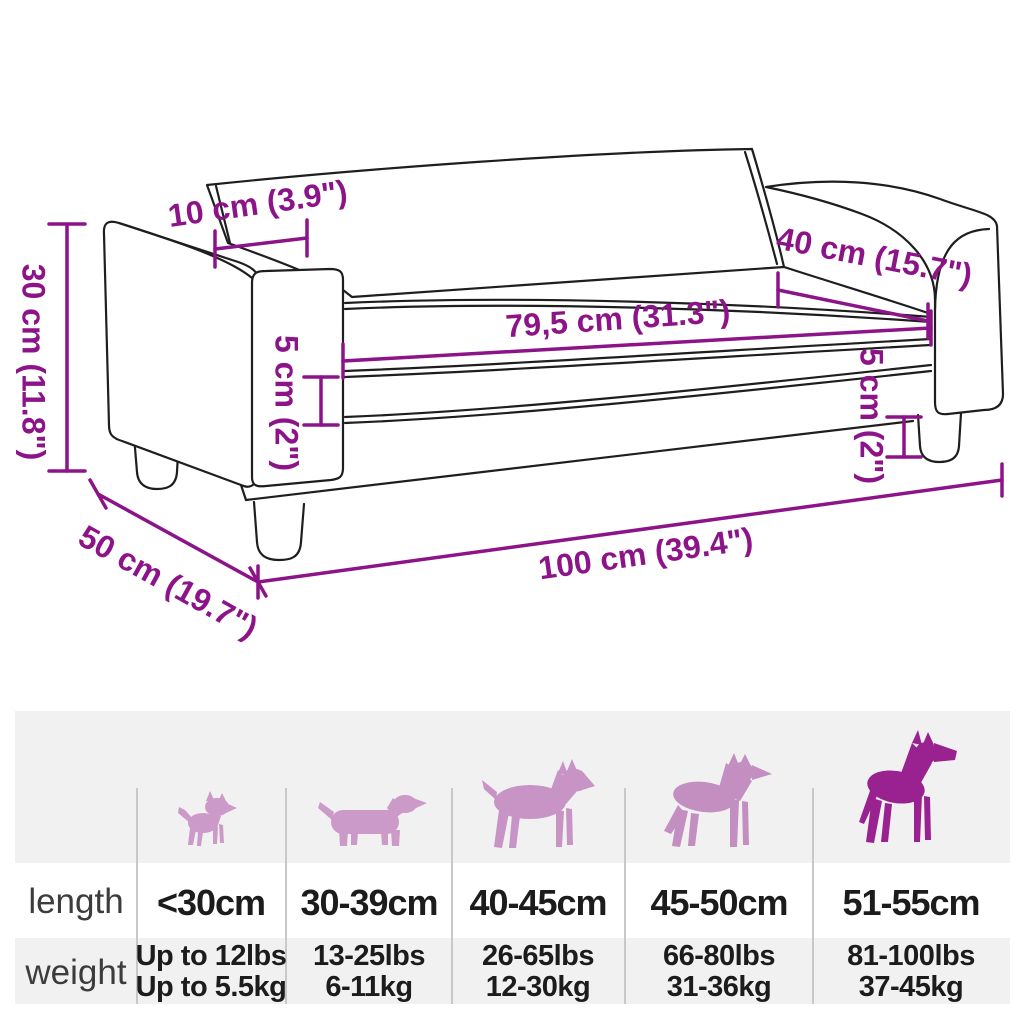 This screenshot has height=1024, width=1024. I want to click on length-value: 45-50cm, so click(719, 902).